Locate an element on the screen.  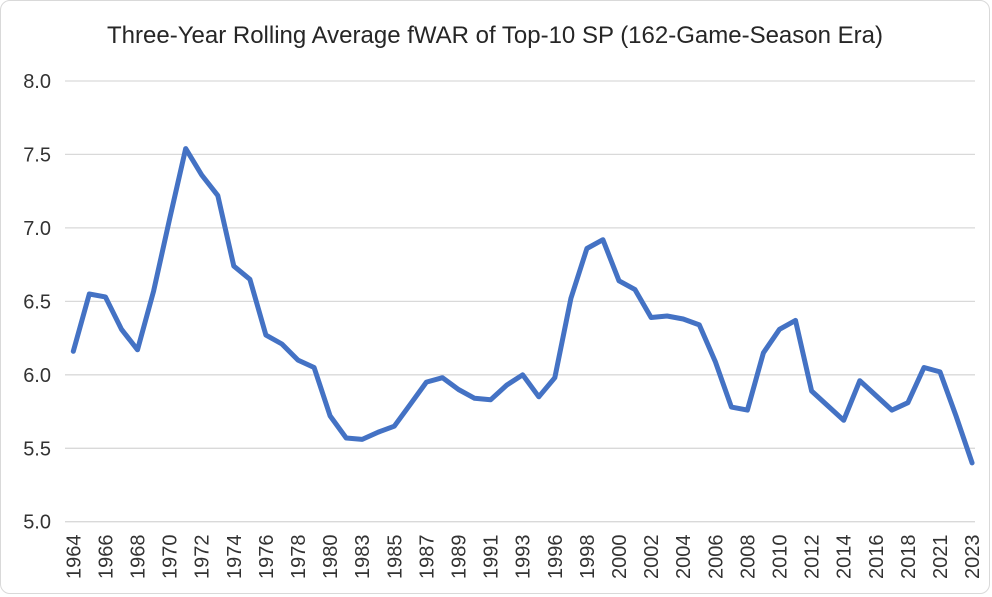
y-tick-label: 7.5 is located at coordinates (37, 155).